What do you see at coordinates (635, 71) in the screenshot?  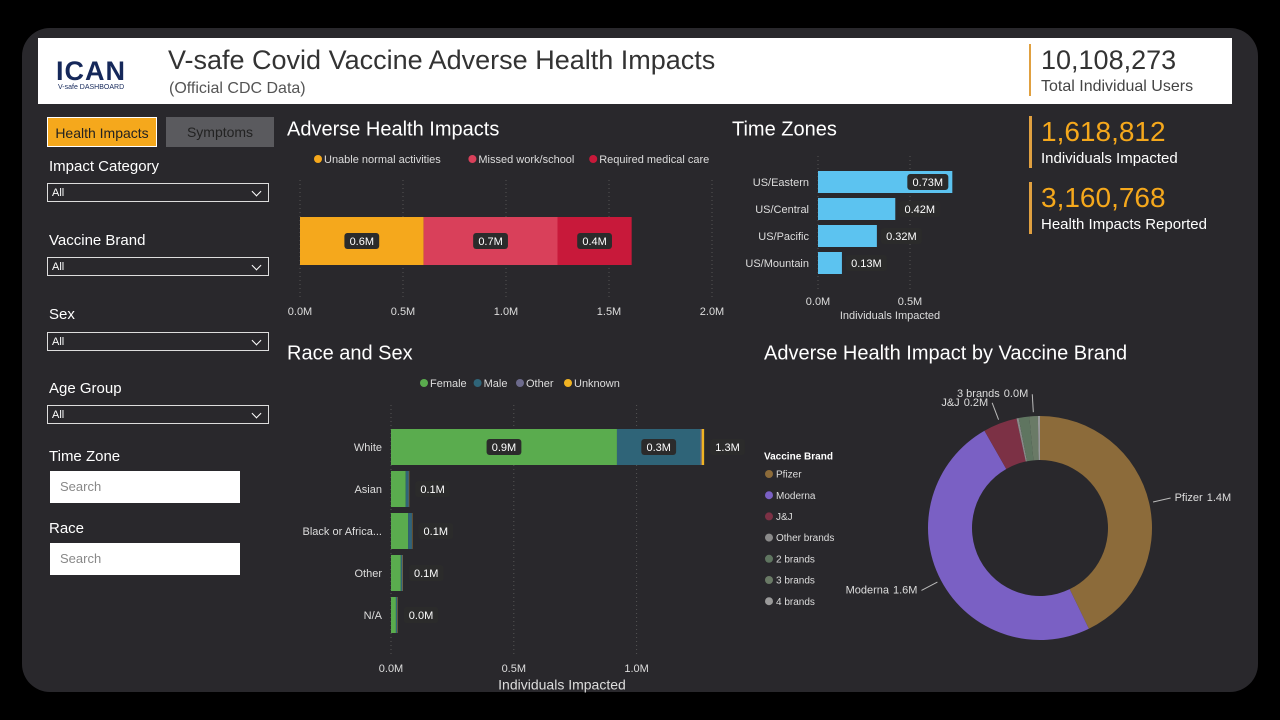 I see `header-bar` at bounding box center [635, 71].